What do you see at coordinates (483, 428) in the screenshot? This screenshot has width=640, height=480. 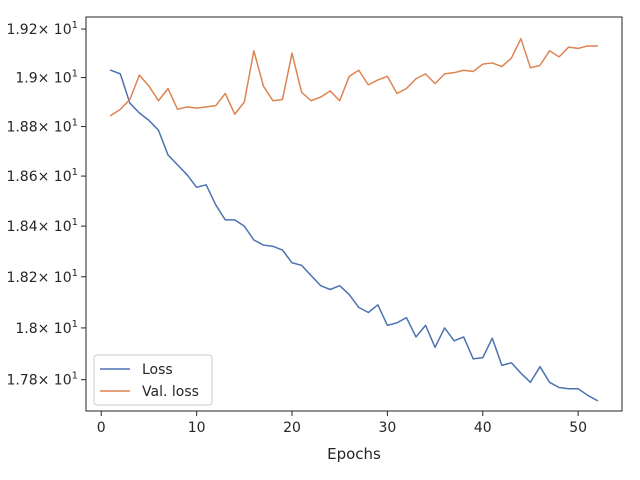 I see `x-tick-label: 40` at bounding box center [483, 428].